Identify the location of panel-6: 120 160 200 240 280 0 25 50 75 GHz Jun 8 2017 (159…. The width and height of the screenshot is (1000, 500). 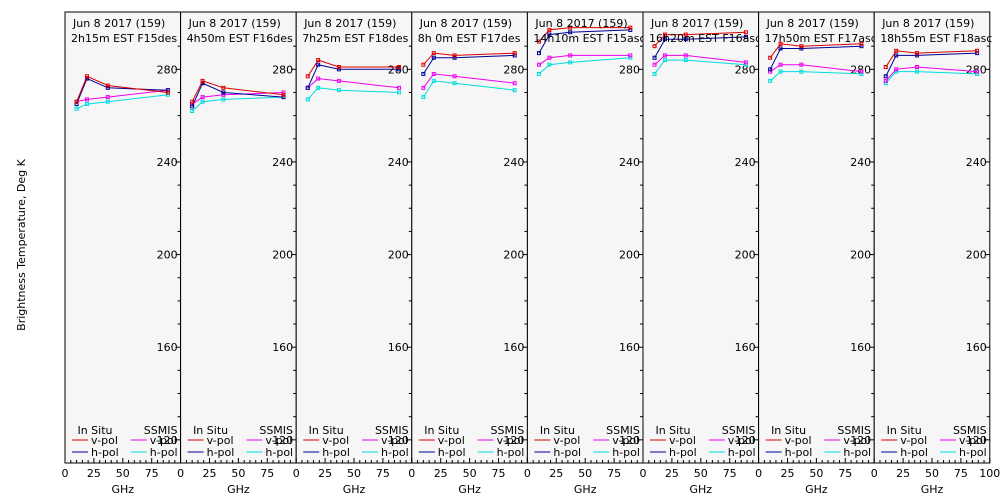
(700, 253).